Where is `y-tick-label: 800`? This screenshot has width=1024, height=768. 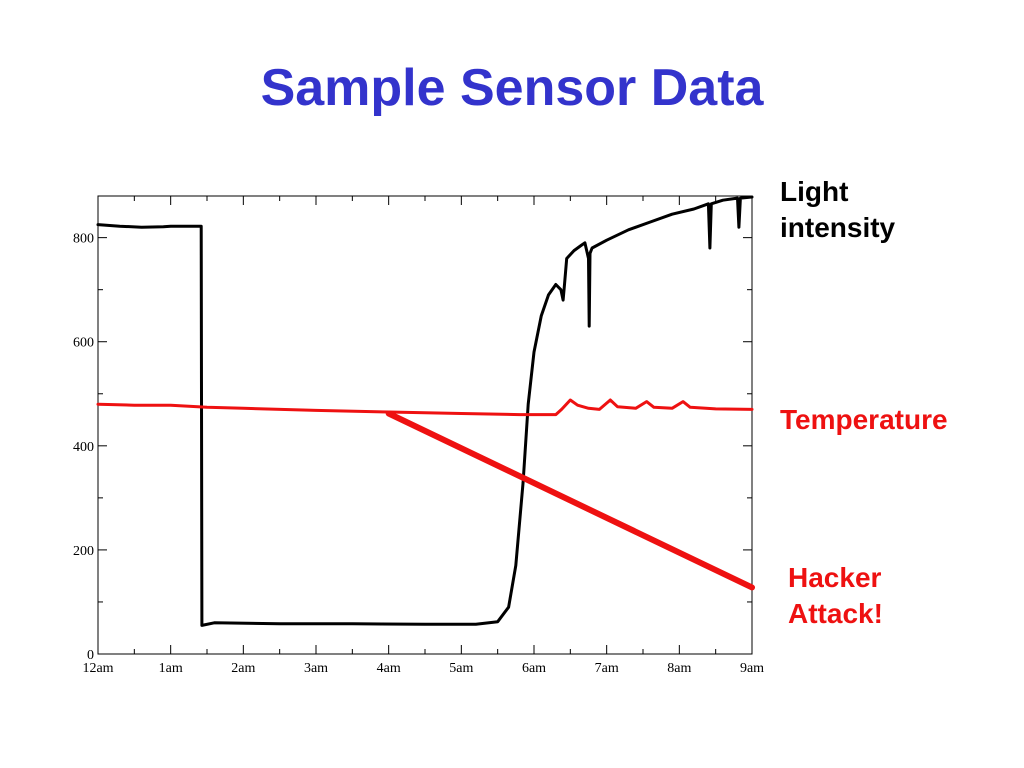 y-tick-label: 800 is located at coordinates (83, 239).